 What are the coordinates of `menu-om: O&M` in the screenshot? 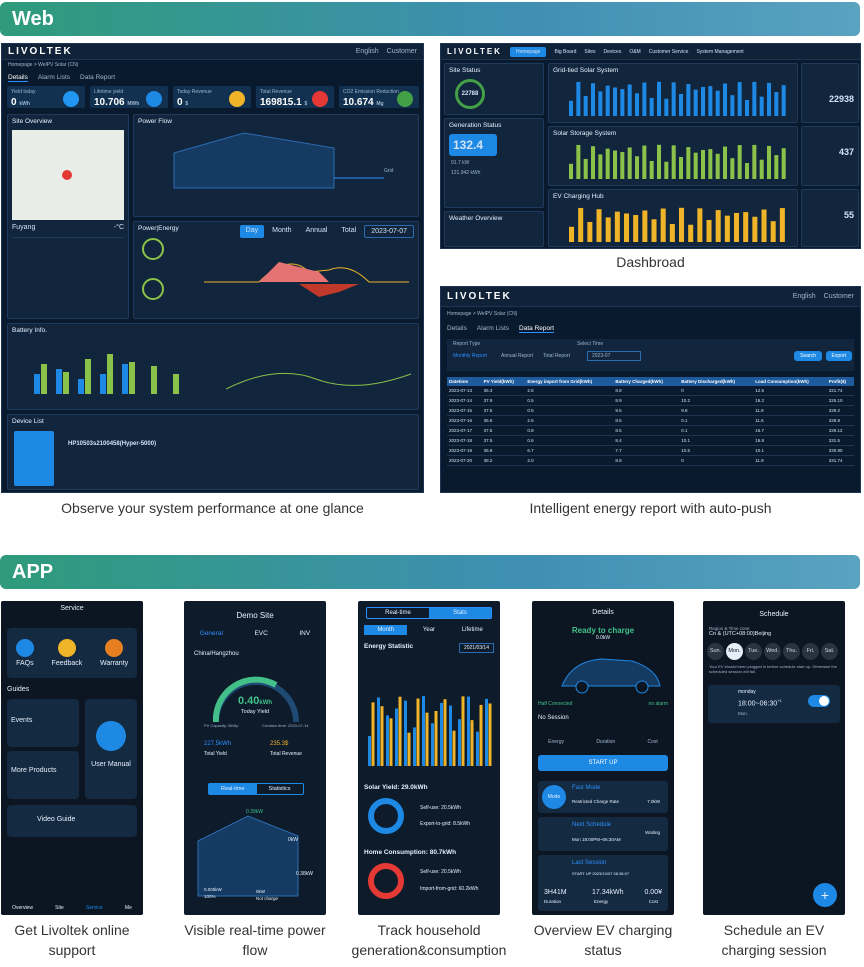 It's located at (635, 51).